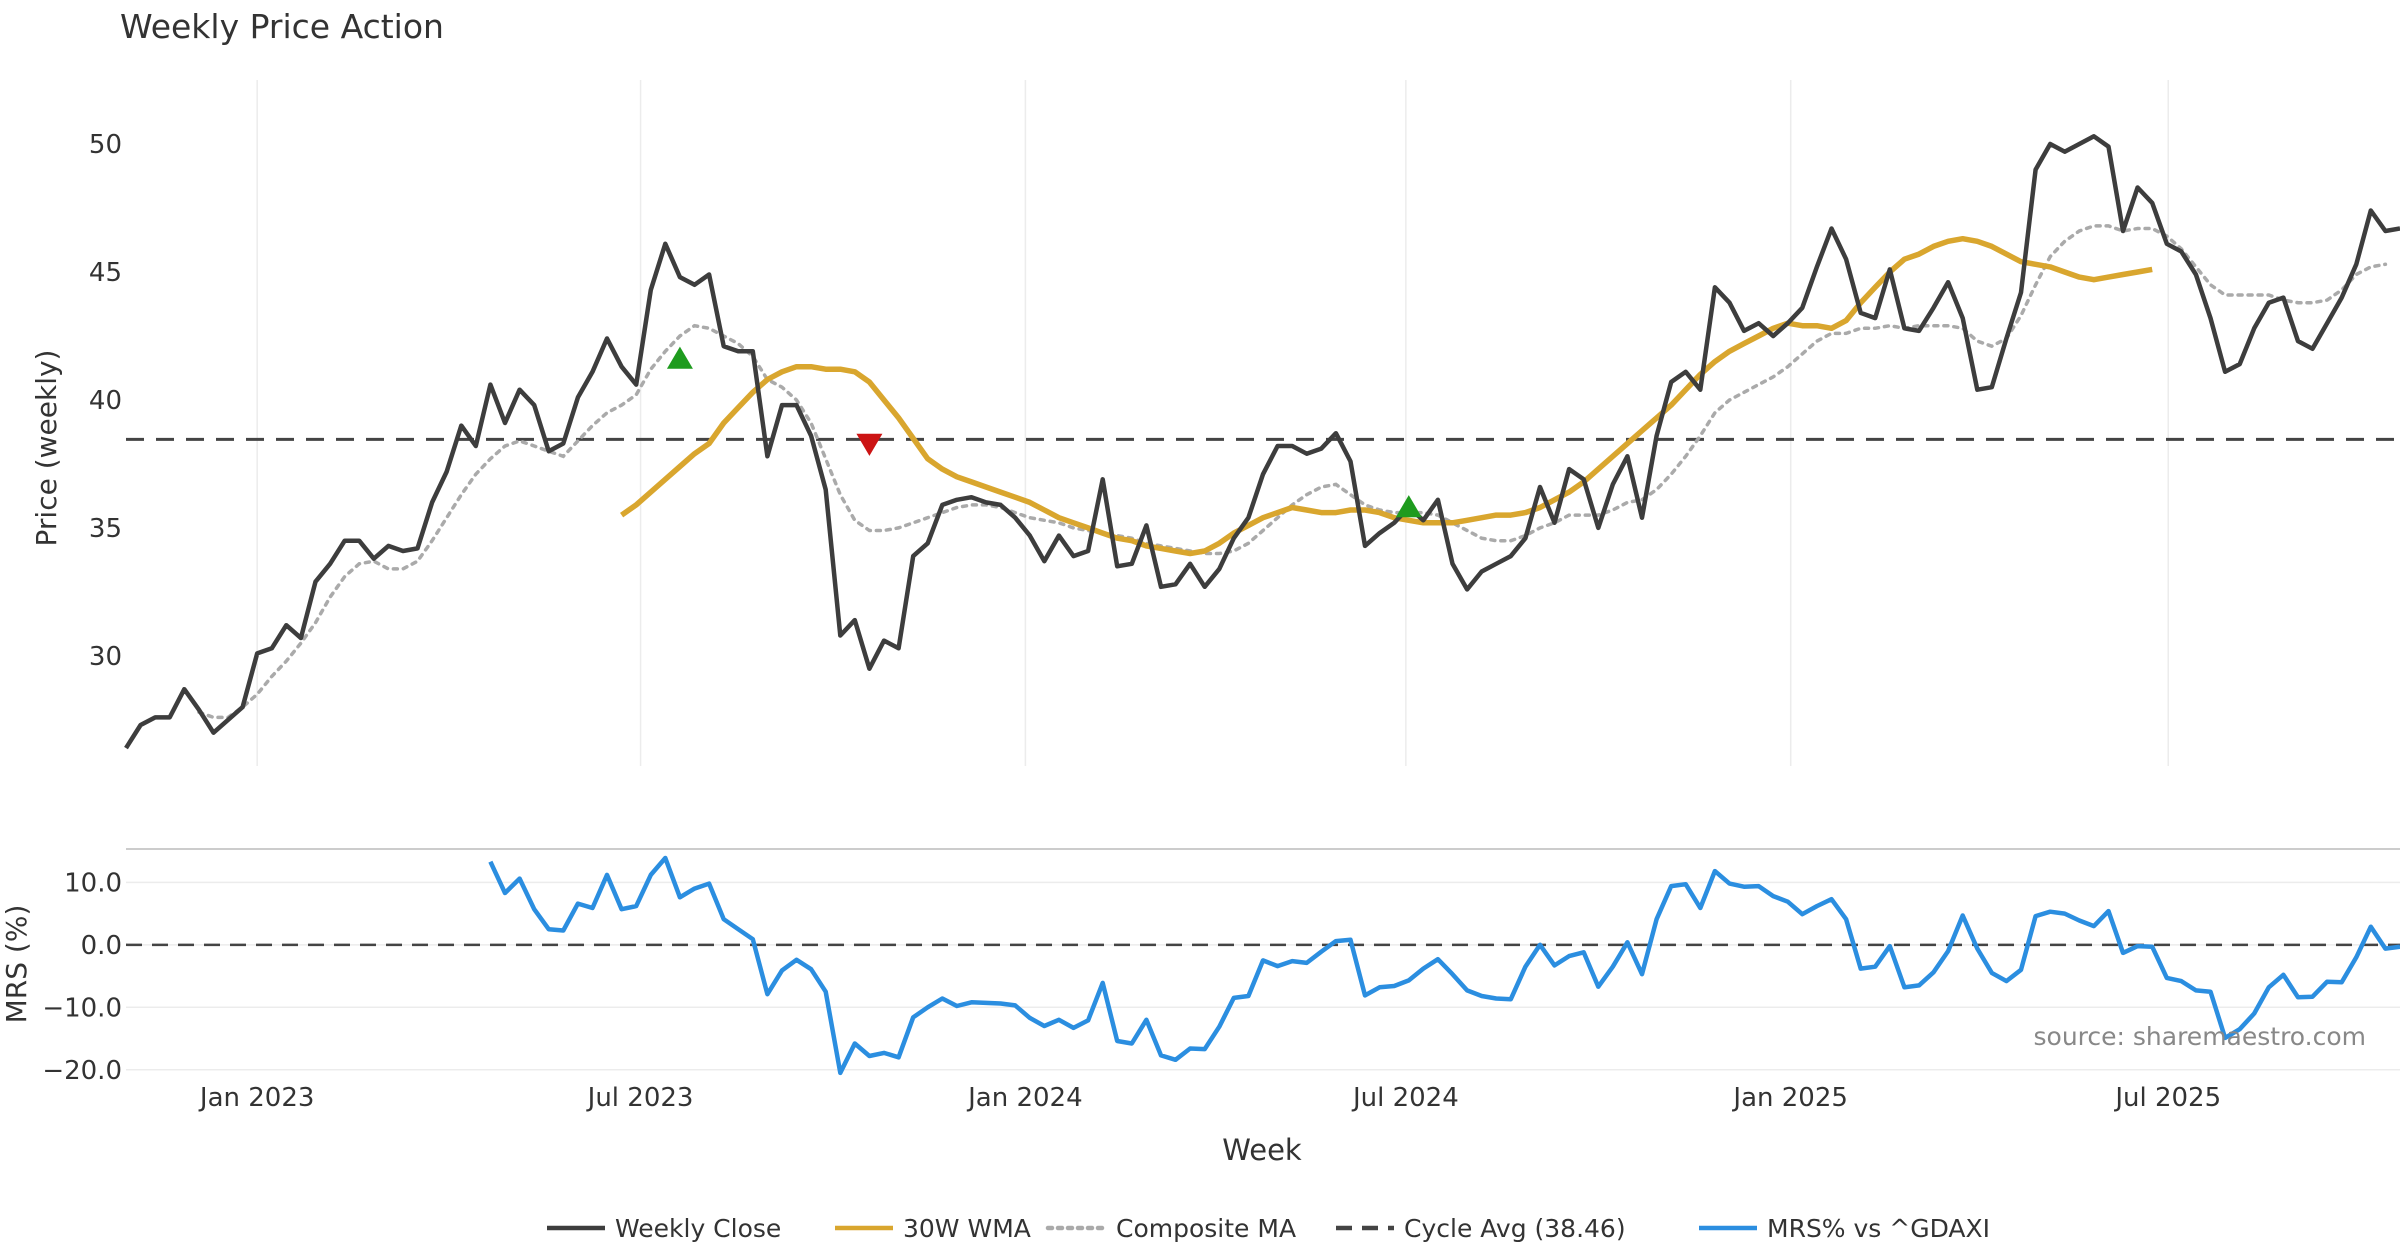  I want to click on x-tick-label-5: Jul 2025, so click(2167, 1098).